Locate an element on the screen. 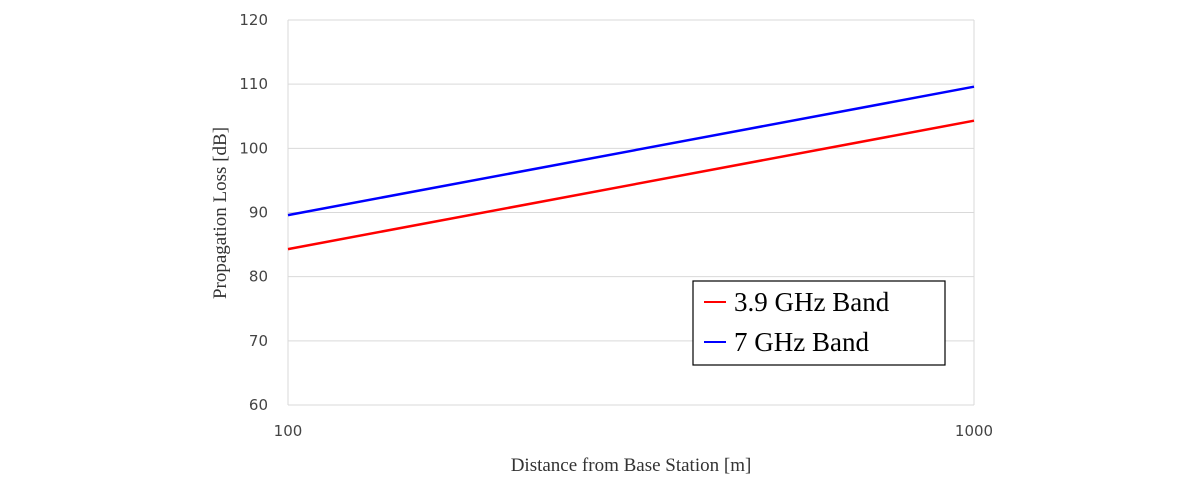  legend-box is located at coordinates (819, 323).